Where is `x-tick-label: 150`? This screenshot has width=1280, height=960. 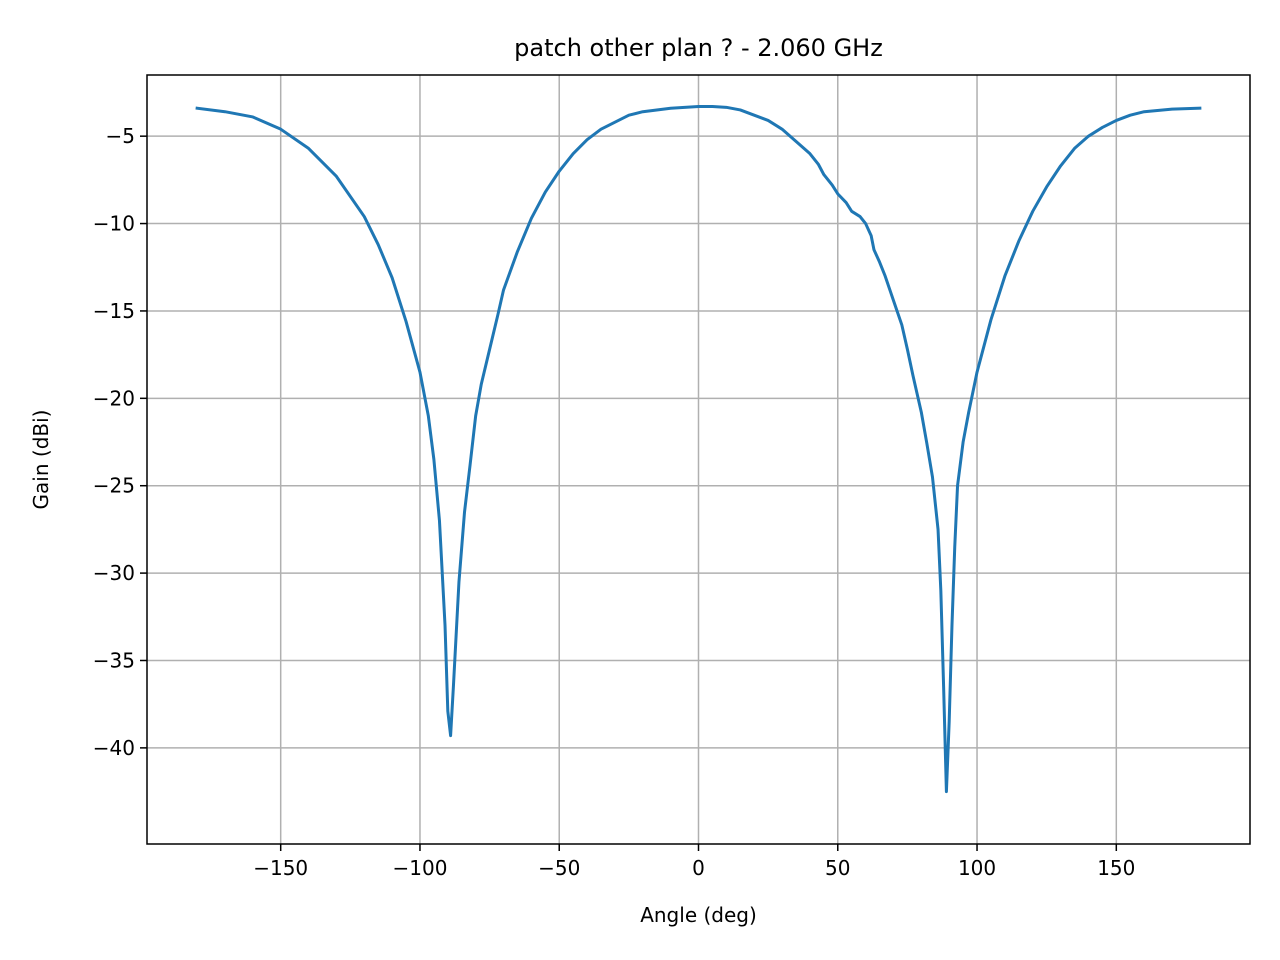 x-tick-label: 150 is located at coordinates (1116, 868).